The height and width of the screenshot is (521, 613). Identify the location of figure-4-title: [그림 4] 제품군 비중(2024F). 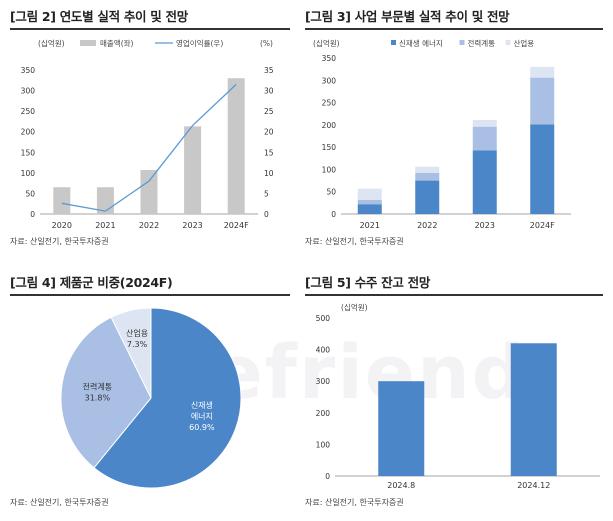
(91, 282).